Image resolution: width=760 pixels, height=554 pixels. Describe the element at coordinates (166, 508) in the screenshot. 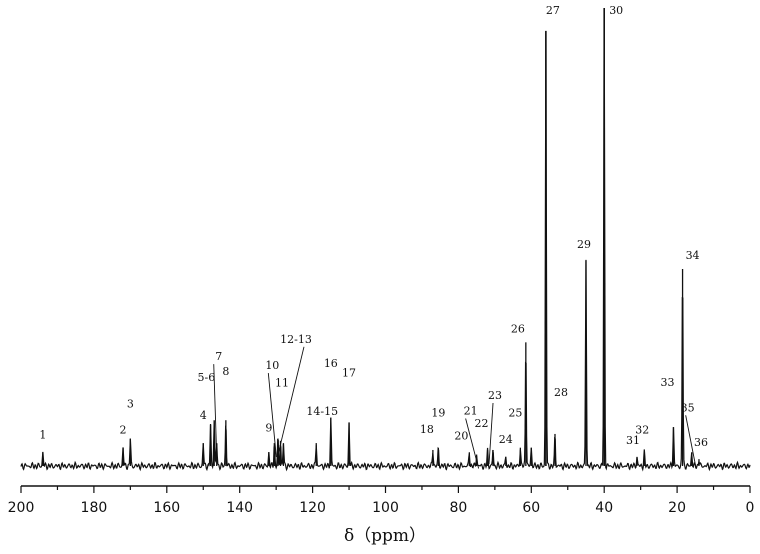

I see `x-tick-label: 160` at that location.